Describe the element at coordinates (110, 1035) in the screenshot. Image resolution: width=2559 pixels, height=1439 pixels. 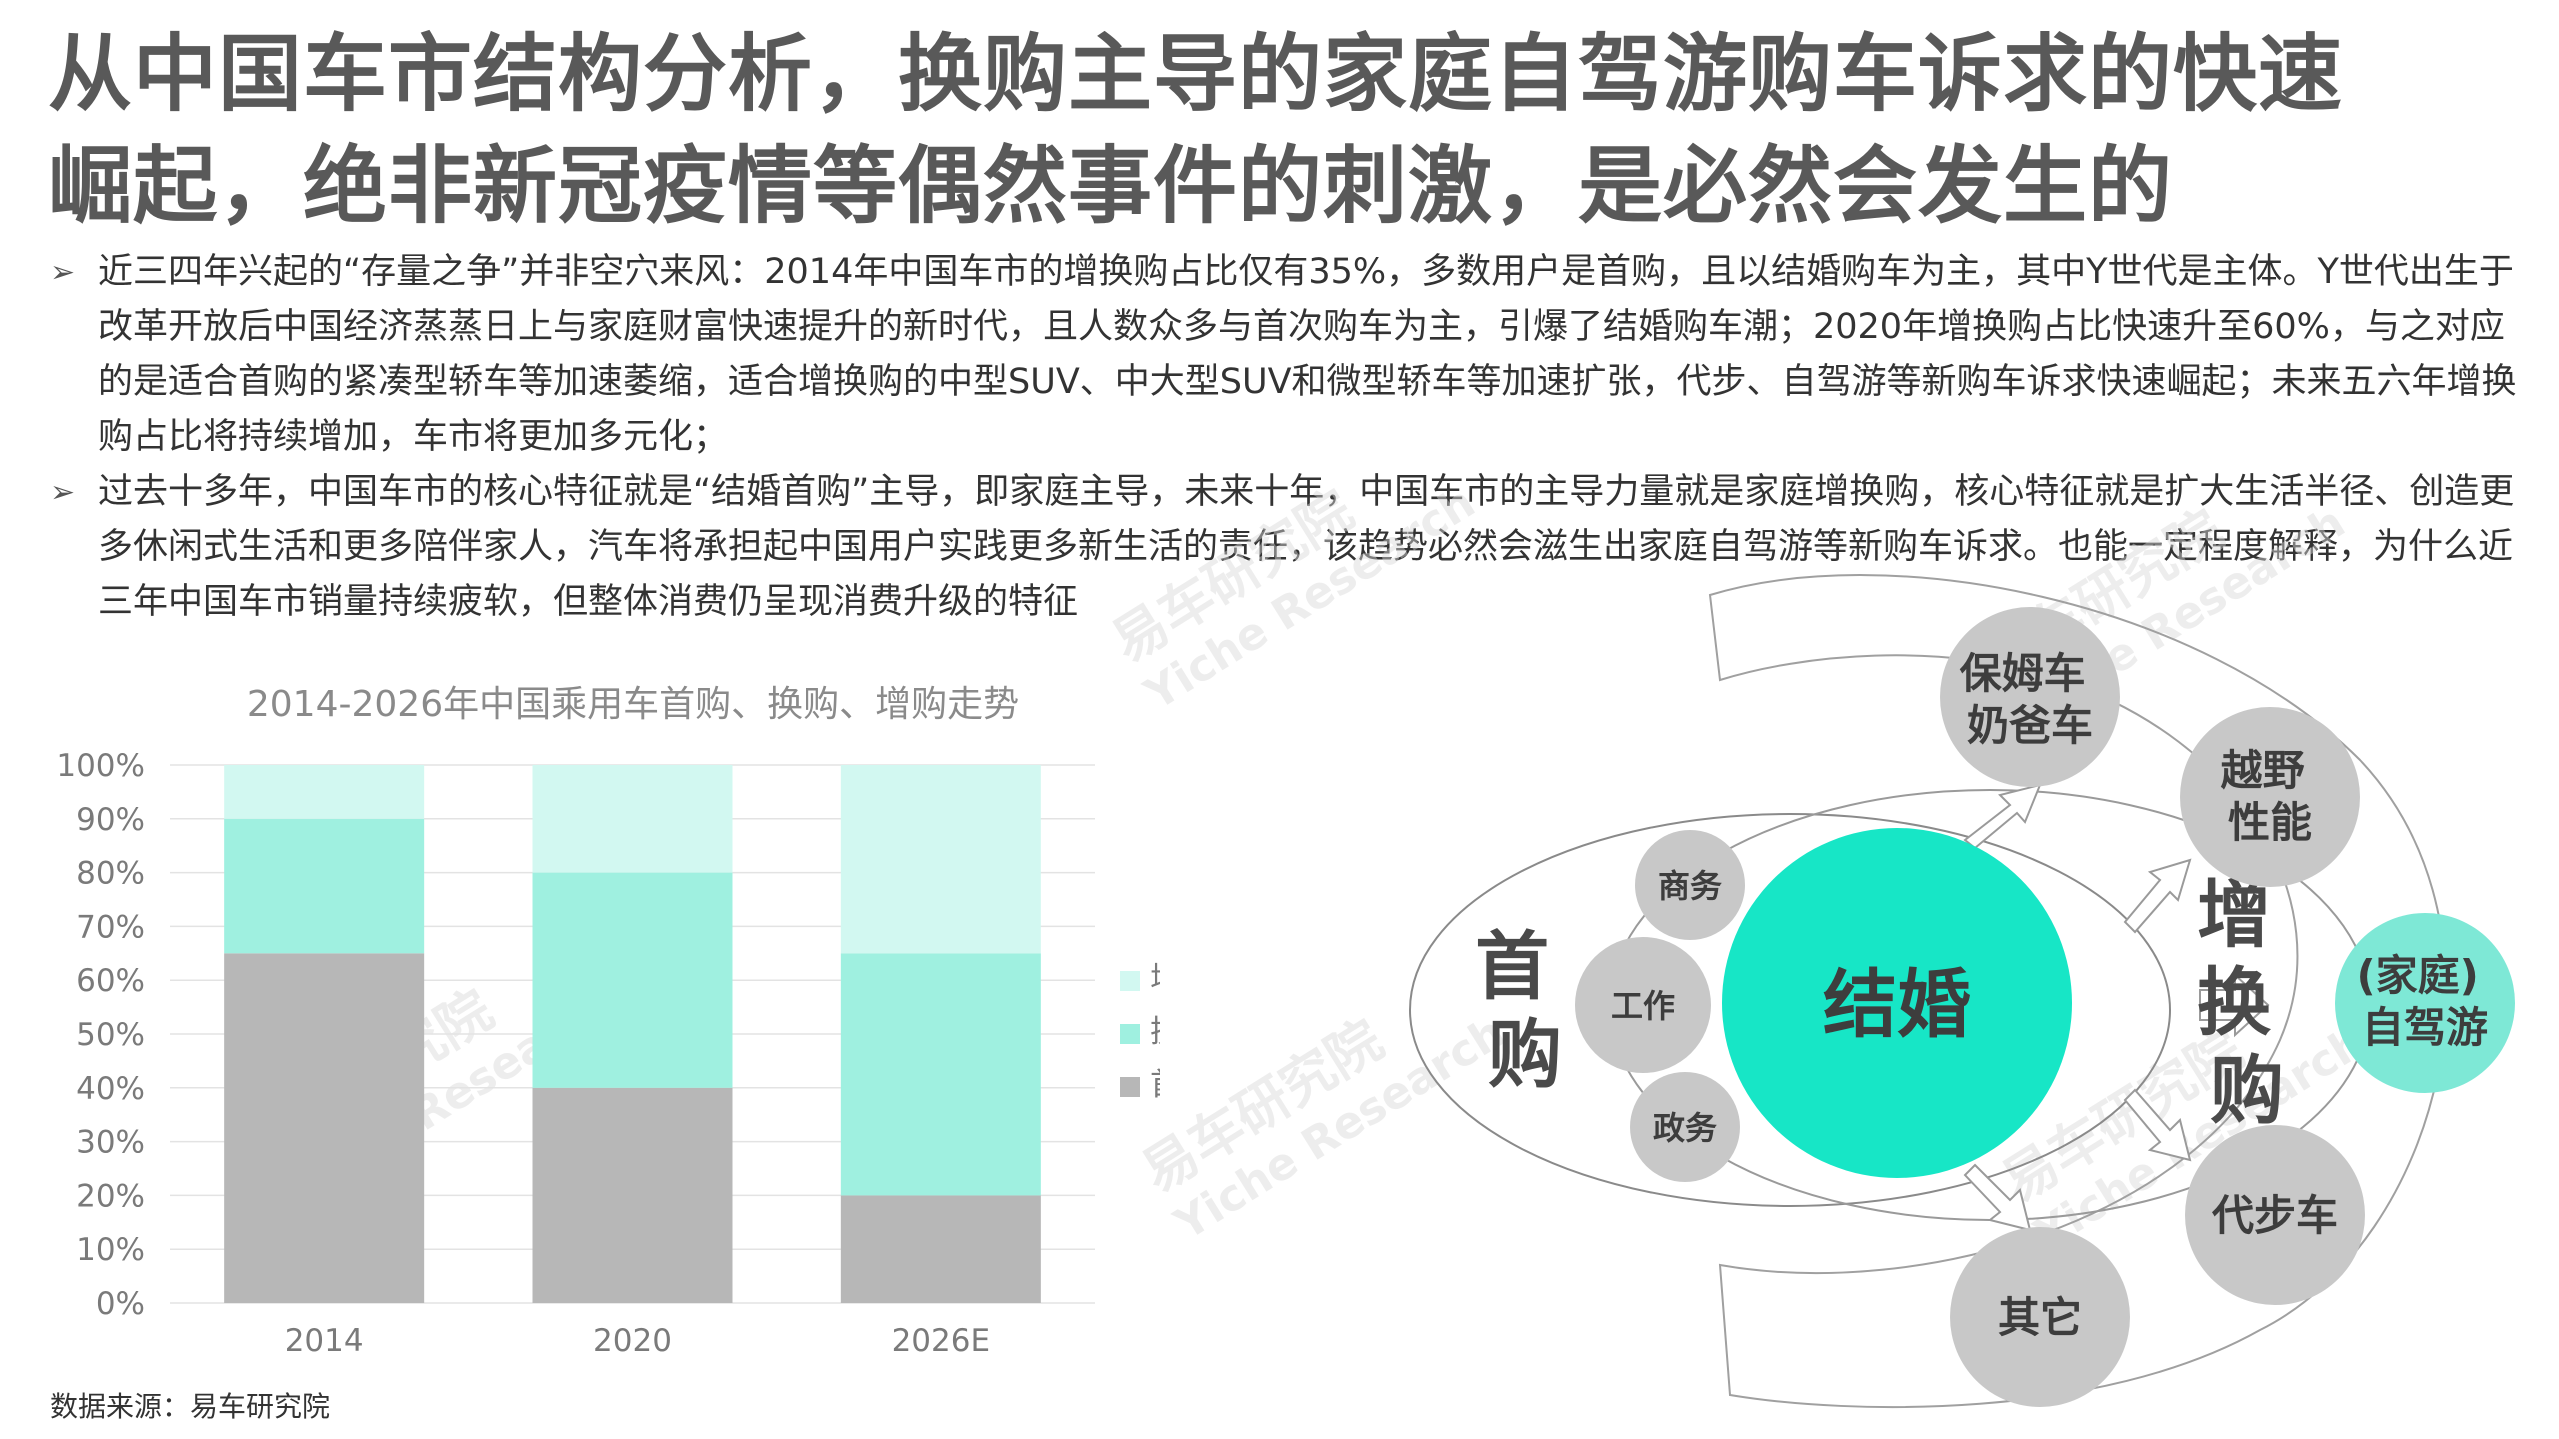
I see `y-tick-label: 50%` at that location.